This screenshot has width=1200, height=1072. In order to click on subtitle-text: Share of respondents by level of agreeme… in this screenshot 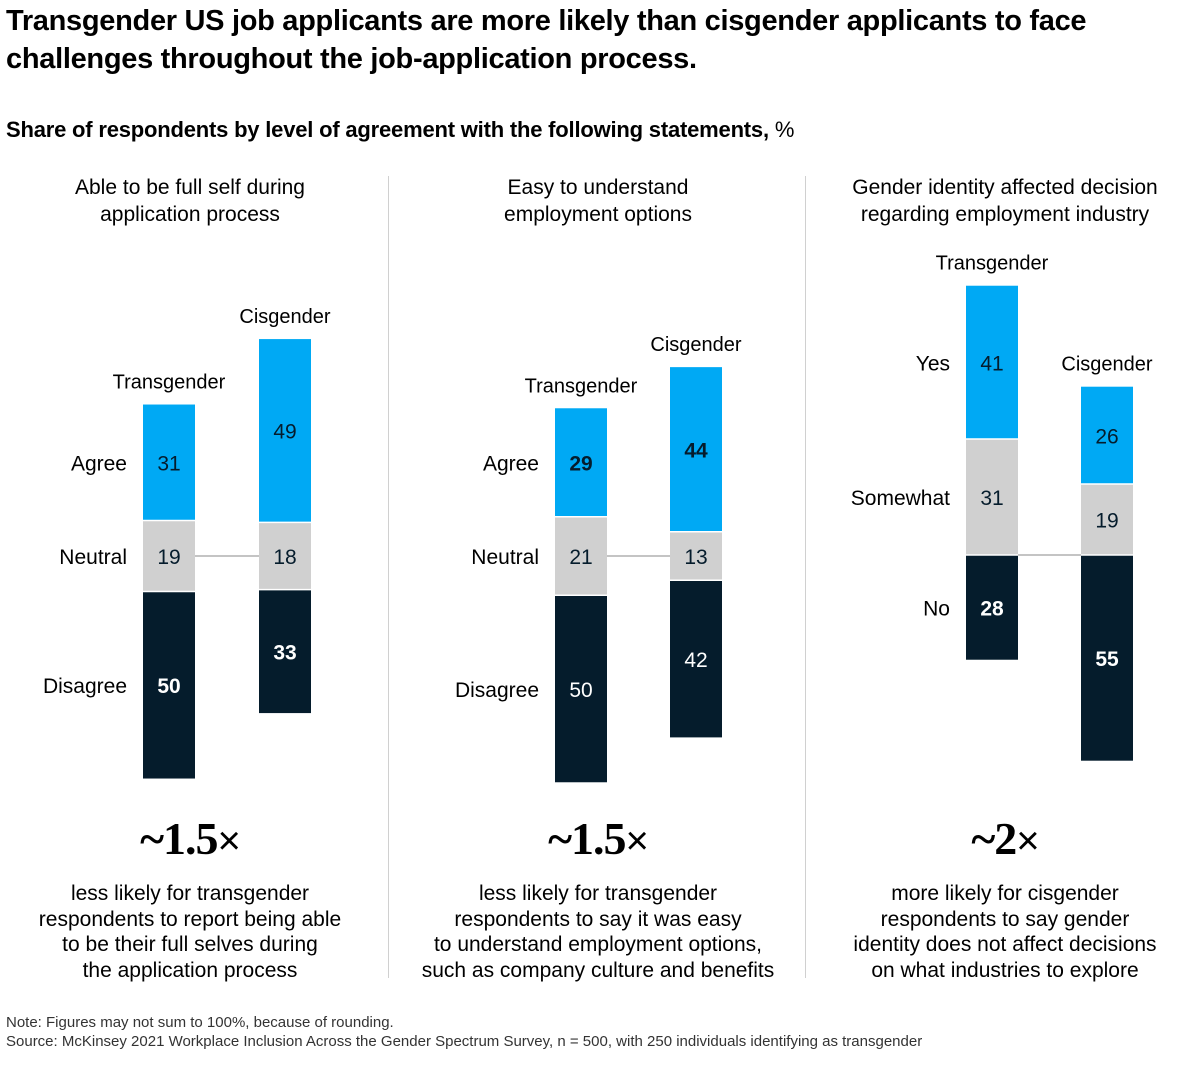, I will do `click(387, 129)`.